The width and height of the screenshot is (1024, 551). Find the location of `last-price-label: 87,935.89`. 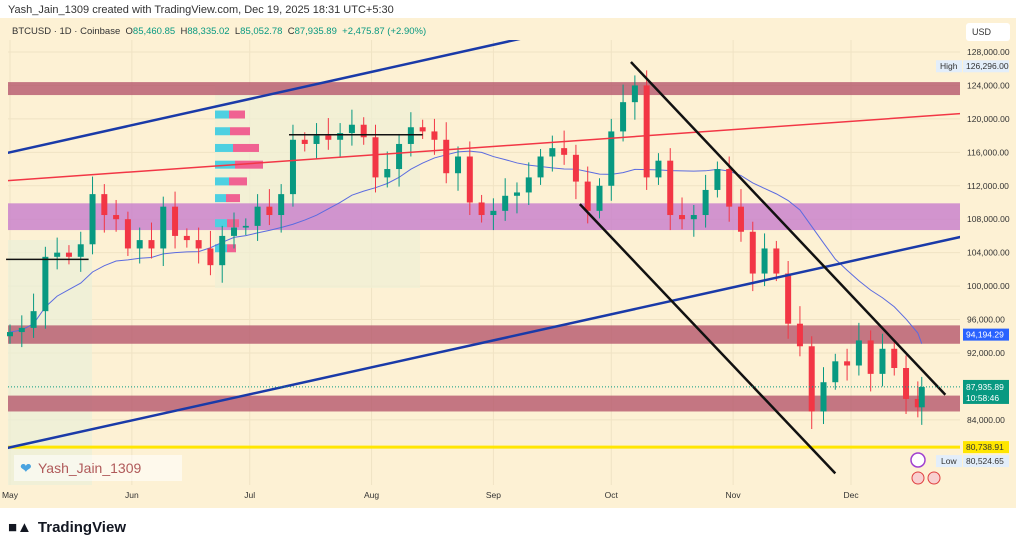

last-price-label: 87,935.89 is located at coordinates (985, 387).